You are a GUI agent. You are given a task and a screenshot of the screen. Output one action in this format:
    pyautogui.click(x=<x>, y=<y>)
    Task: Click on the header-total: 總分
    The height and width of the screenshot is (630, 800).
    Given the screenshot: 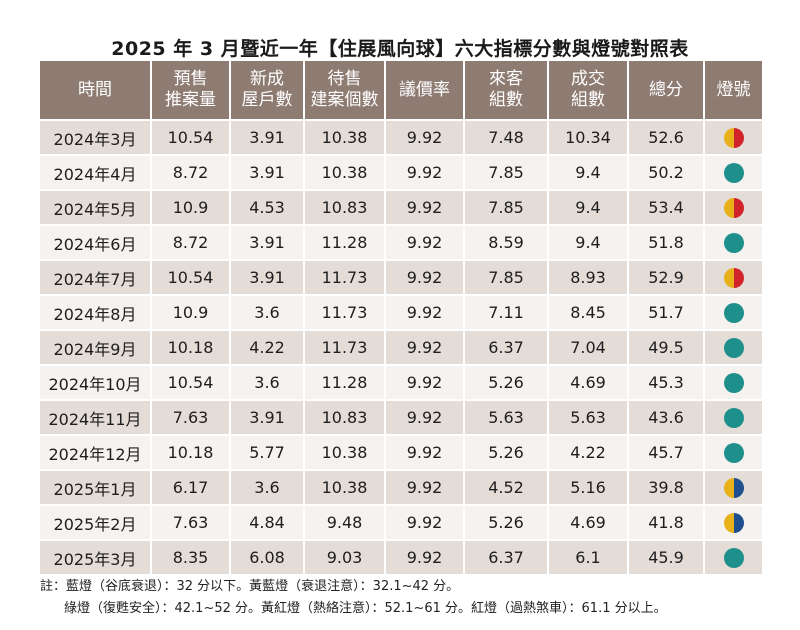 What is the action you would take?
    pyautogui.click(x=666, y=91)
    